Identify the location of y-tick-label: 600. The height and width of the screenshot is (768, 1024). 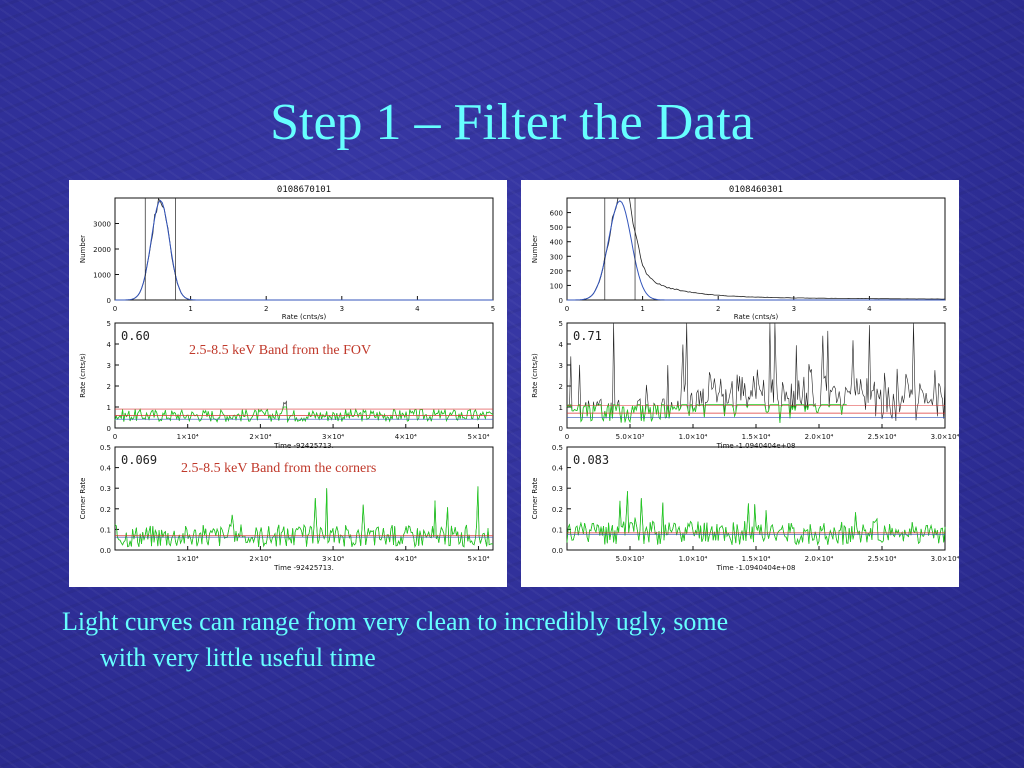
(556, 214).